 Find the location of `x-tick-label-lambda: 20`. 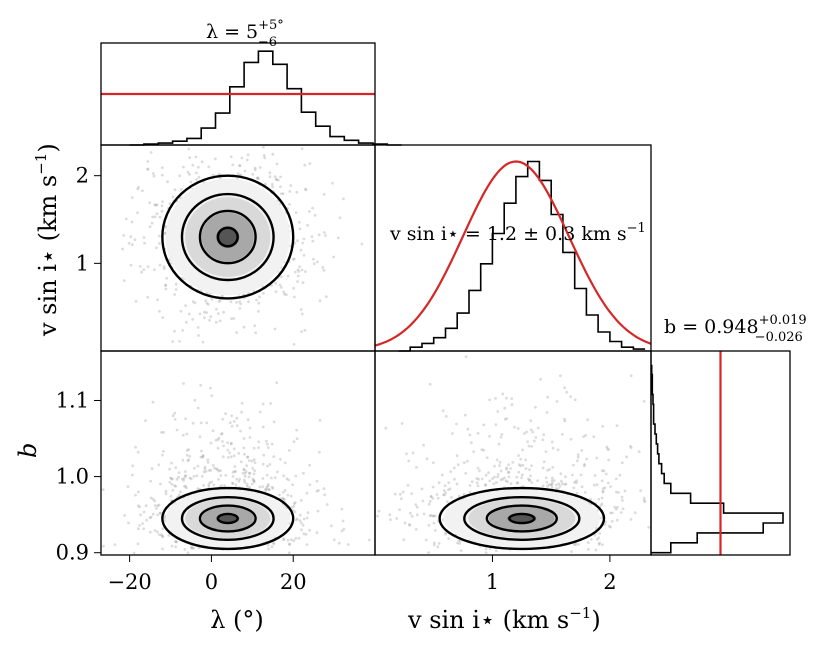

x-tick-label-lambda: 20 is located at coordinates (293, 582).